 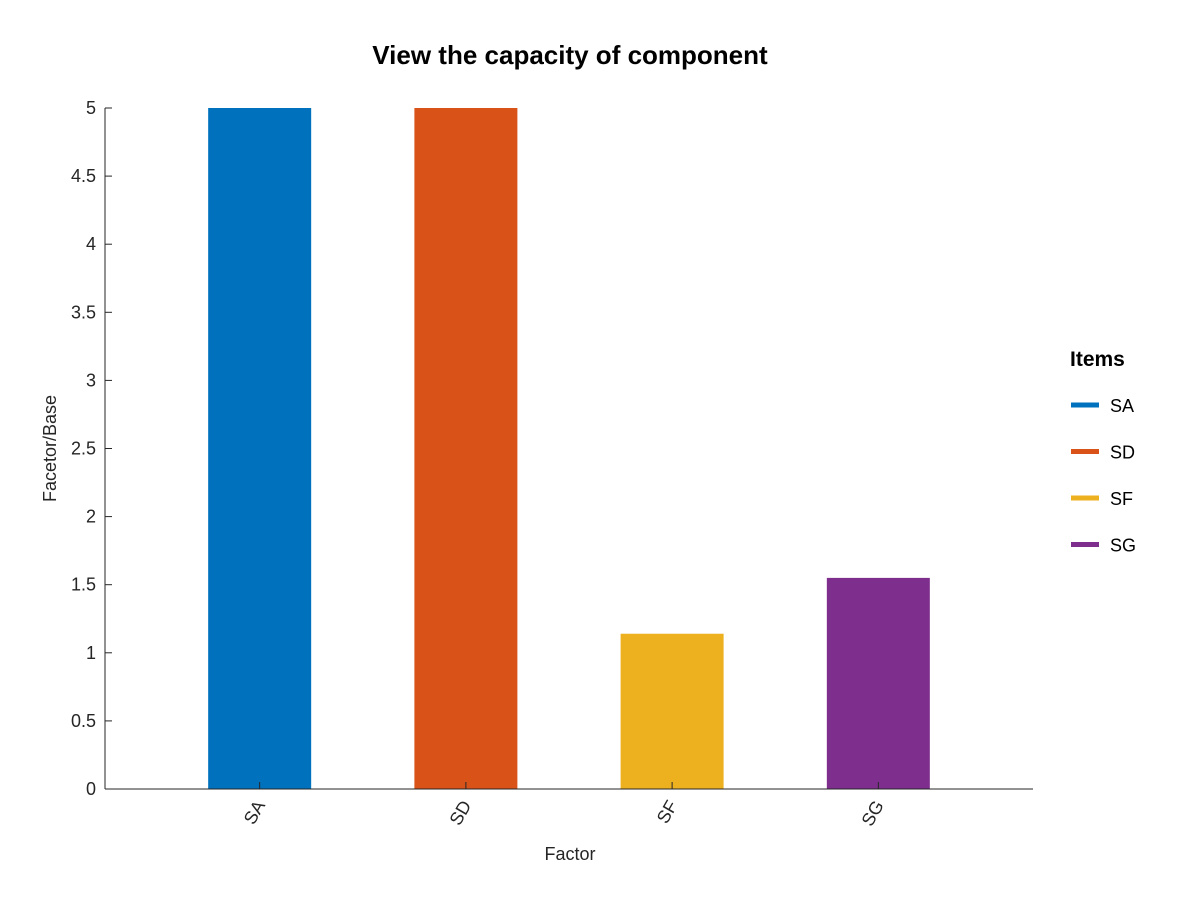 I want to click on legend-title: Items, so click(x=1097, y=359).